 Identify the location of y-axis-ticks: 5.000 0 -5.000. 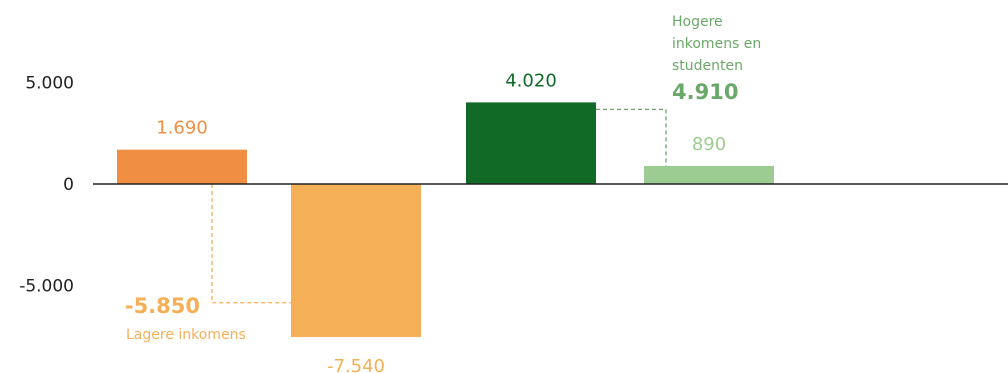
(46, 185).